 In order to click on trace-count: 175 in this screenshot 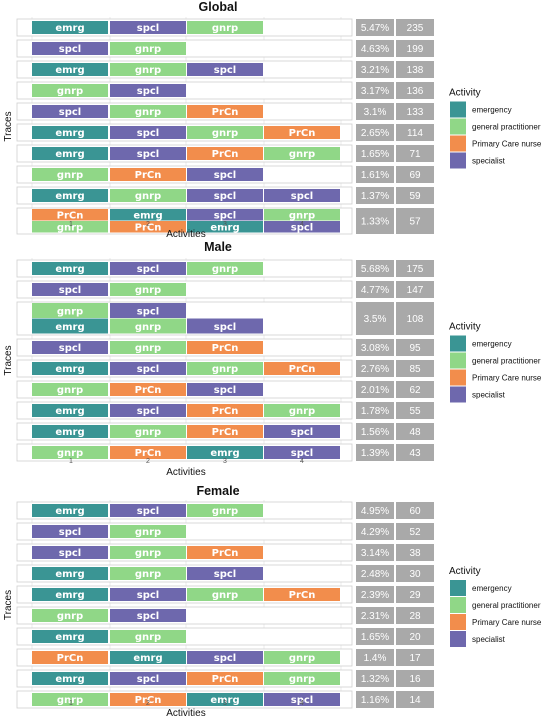, I will do `click(415, 269)`.